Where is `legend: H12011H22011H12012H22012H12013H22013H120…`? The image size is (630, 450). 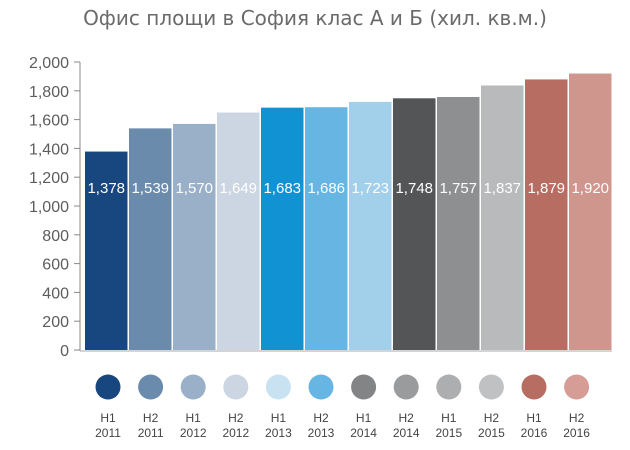
legend: H12011H22011H12012H22012H12013H22013H120… is located at coordinates (342, 407).